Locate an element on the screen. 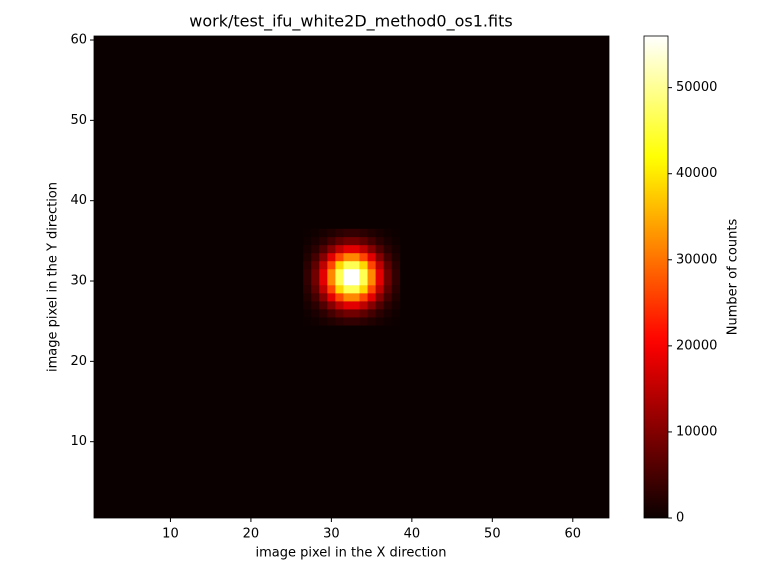  colorbar-tick-label: 40000 is located at coordinates (696, 173).